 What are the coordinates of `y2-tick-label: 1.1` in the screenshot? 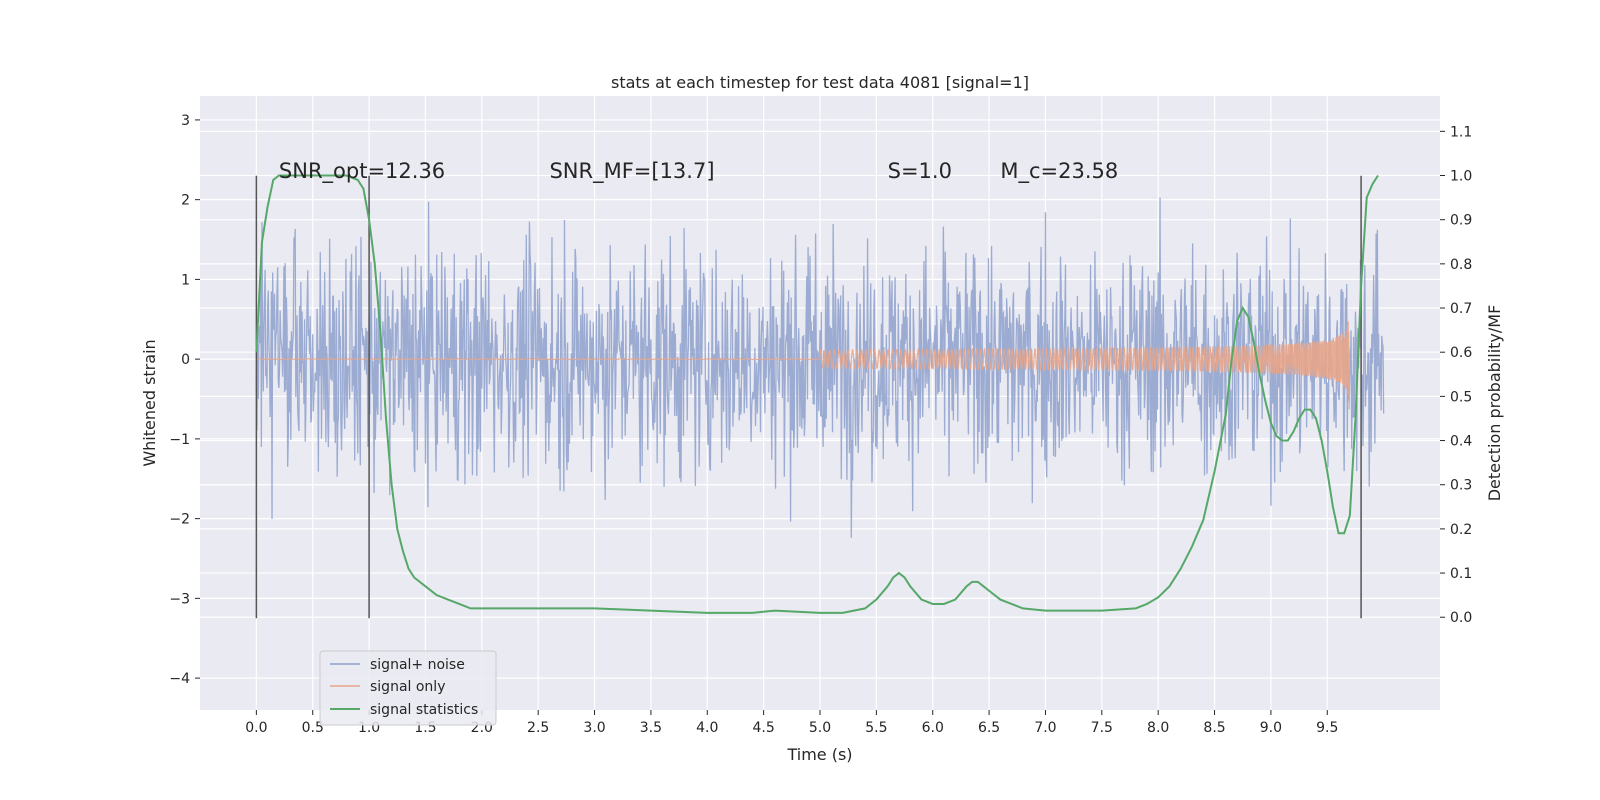 It's located at (1461, 132).